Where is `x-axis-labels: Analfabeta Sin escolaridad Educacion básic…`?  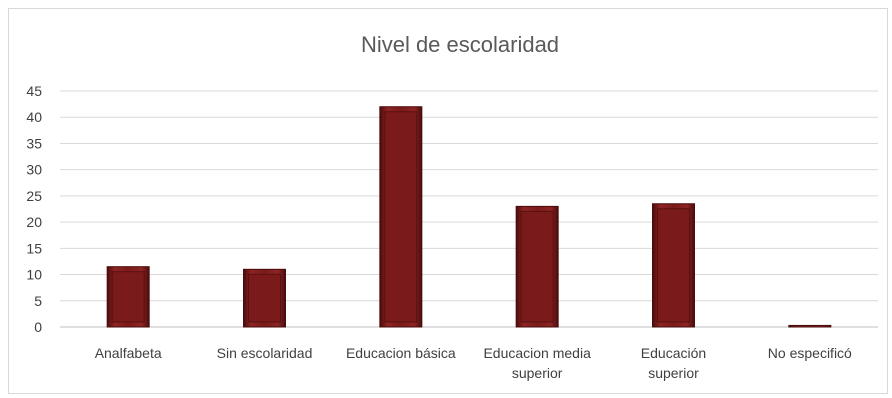 x-axis-labels: Analfabeta Sin escolaridad Educacion básic… is located at coordinates (473, 363).